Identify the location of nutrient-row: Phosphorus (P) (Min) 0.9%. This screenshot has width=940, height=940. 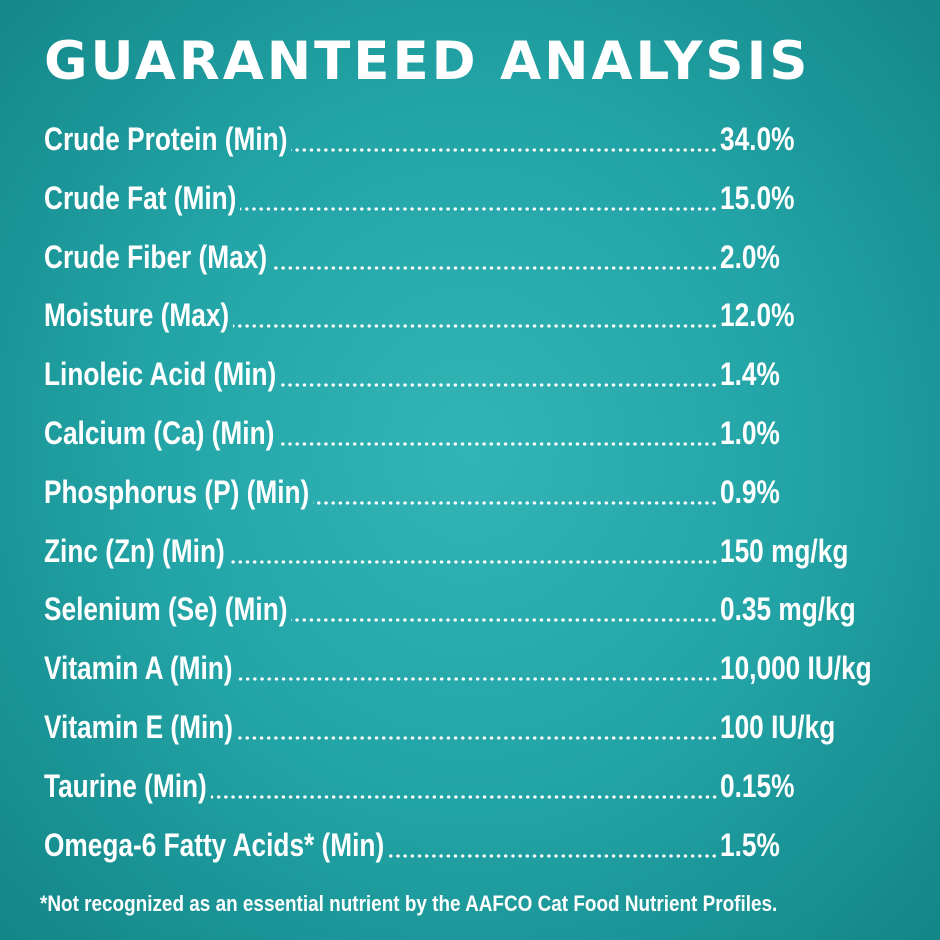
(474, 492).